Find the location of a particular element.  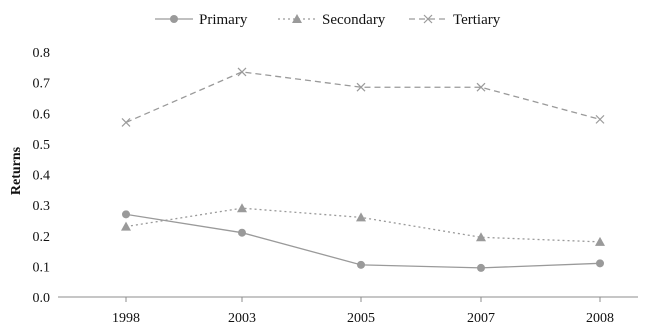

legend-item-secondary: Secondary is located at coordinates (332, 20).